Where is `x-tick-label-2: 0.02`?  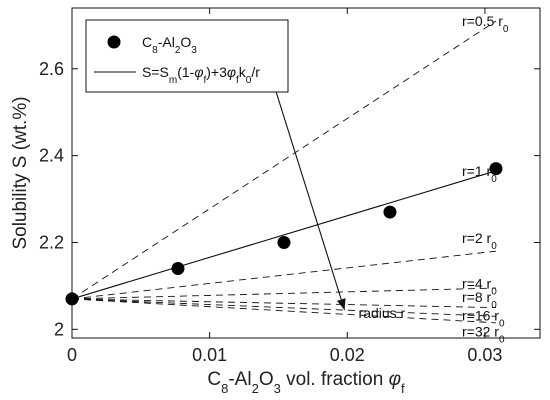
x-tick-label-2: 0.02 is located at coordinates (347, 355).